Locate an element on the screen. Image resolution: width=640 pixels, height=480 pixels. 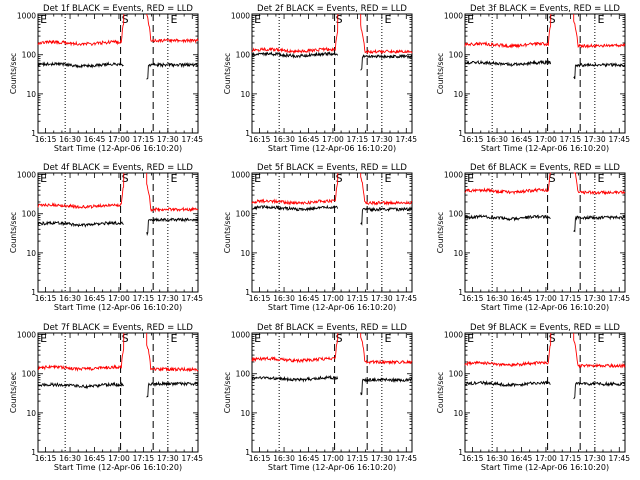
panel-title: Det 4f BLACK = Events, RED = LLD is located at coordinates (118, 168).